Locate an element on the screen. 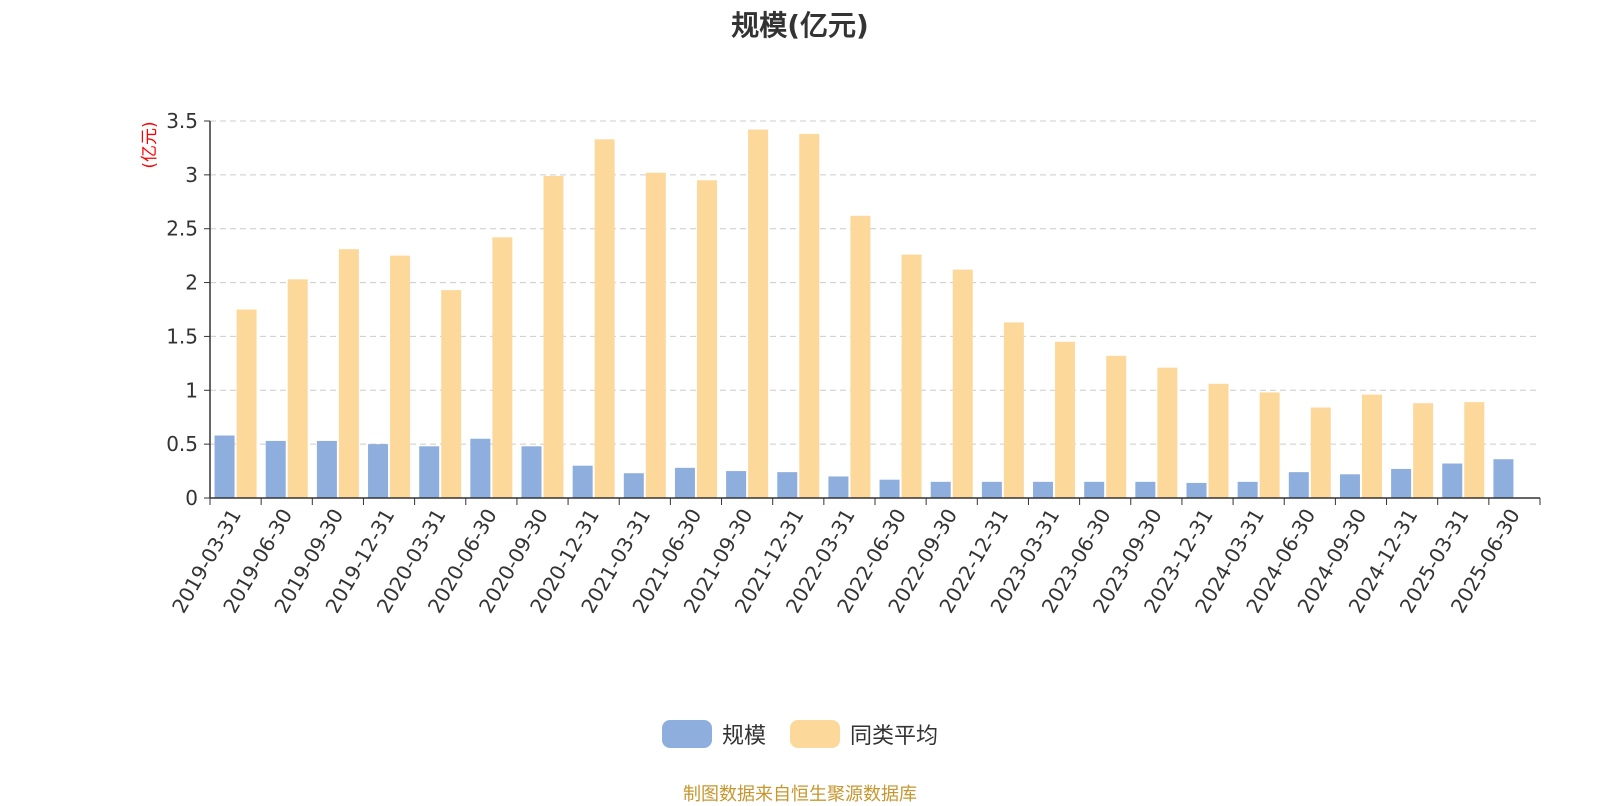 This screenshot has height=806, width=1600. legend-label: 规模 is located at coordinates (743, 736).